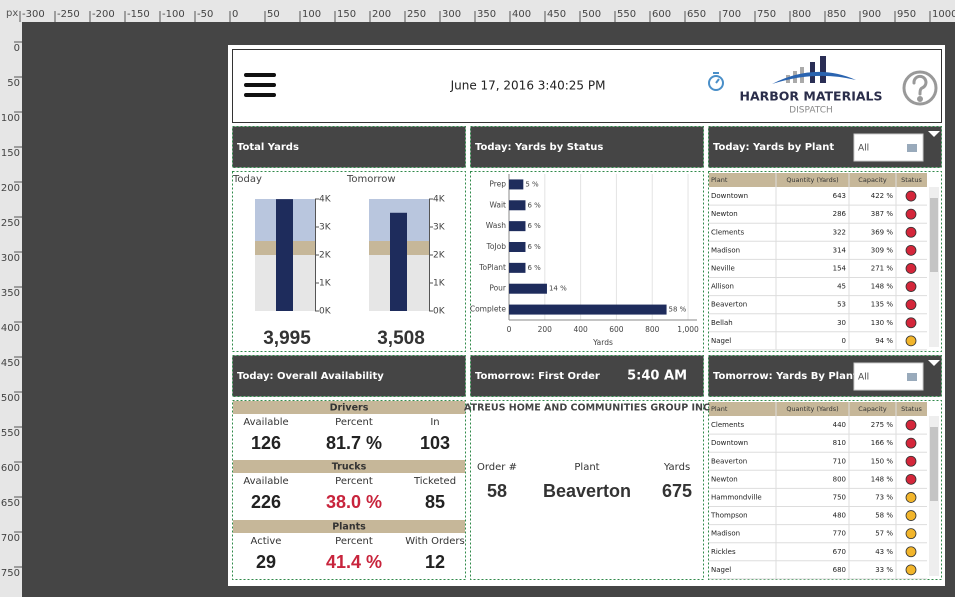 The image size is (955, 597). I want to click on ruler-label: -150, so click(138, 14).